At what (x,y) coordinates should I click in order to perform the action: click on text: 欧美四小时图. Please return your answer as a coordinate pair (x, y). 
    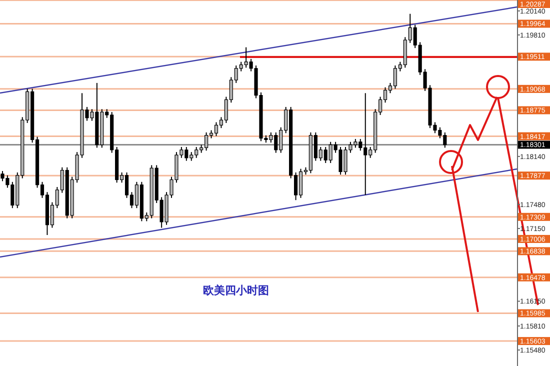
    Looking at the image, I should click on (236, 290).